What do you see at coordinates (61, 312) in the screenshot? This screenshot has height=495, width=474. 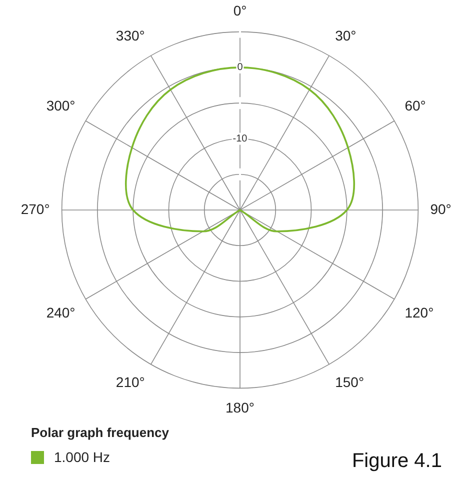 I see `spoke-label: 240°` at bounding box center [61, 312].